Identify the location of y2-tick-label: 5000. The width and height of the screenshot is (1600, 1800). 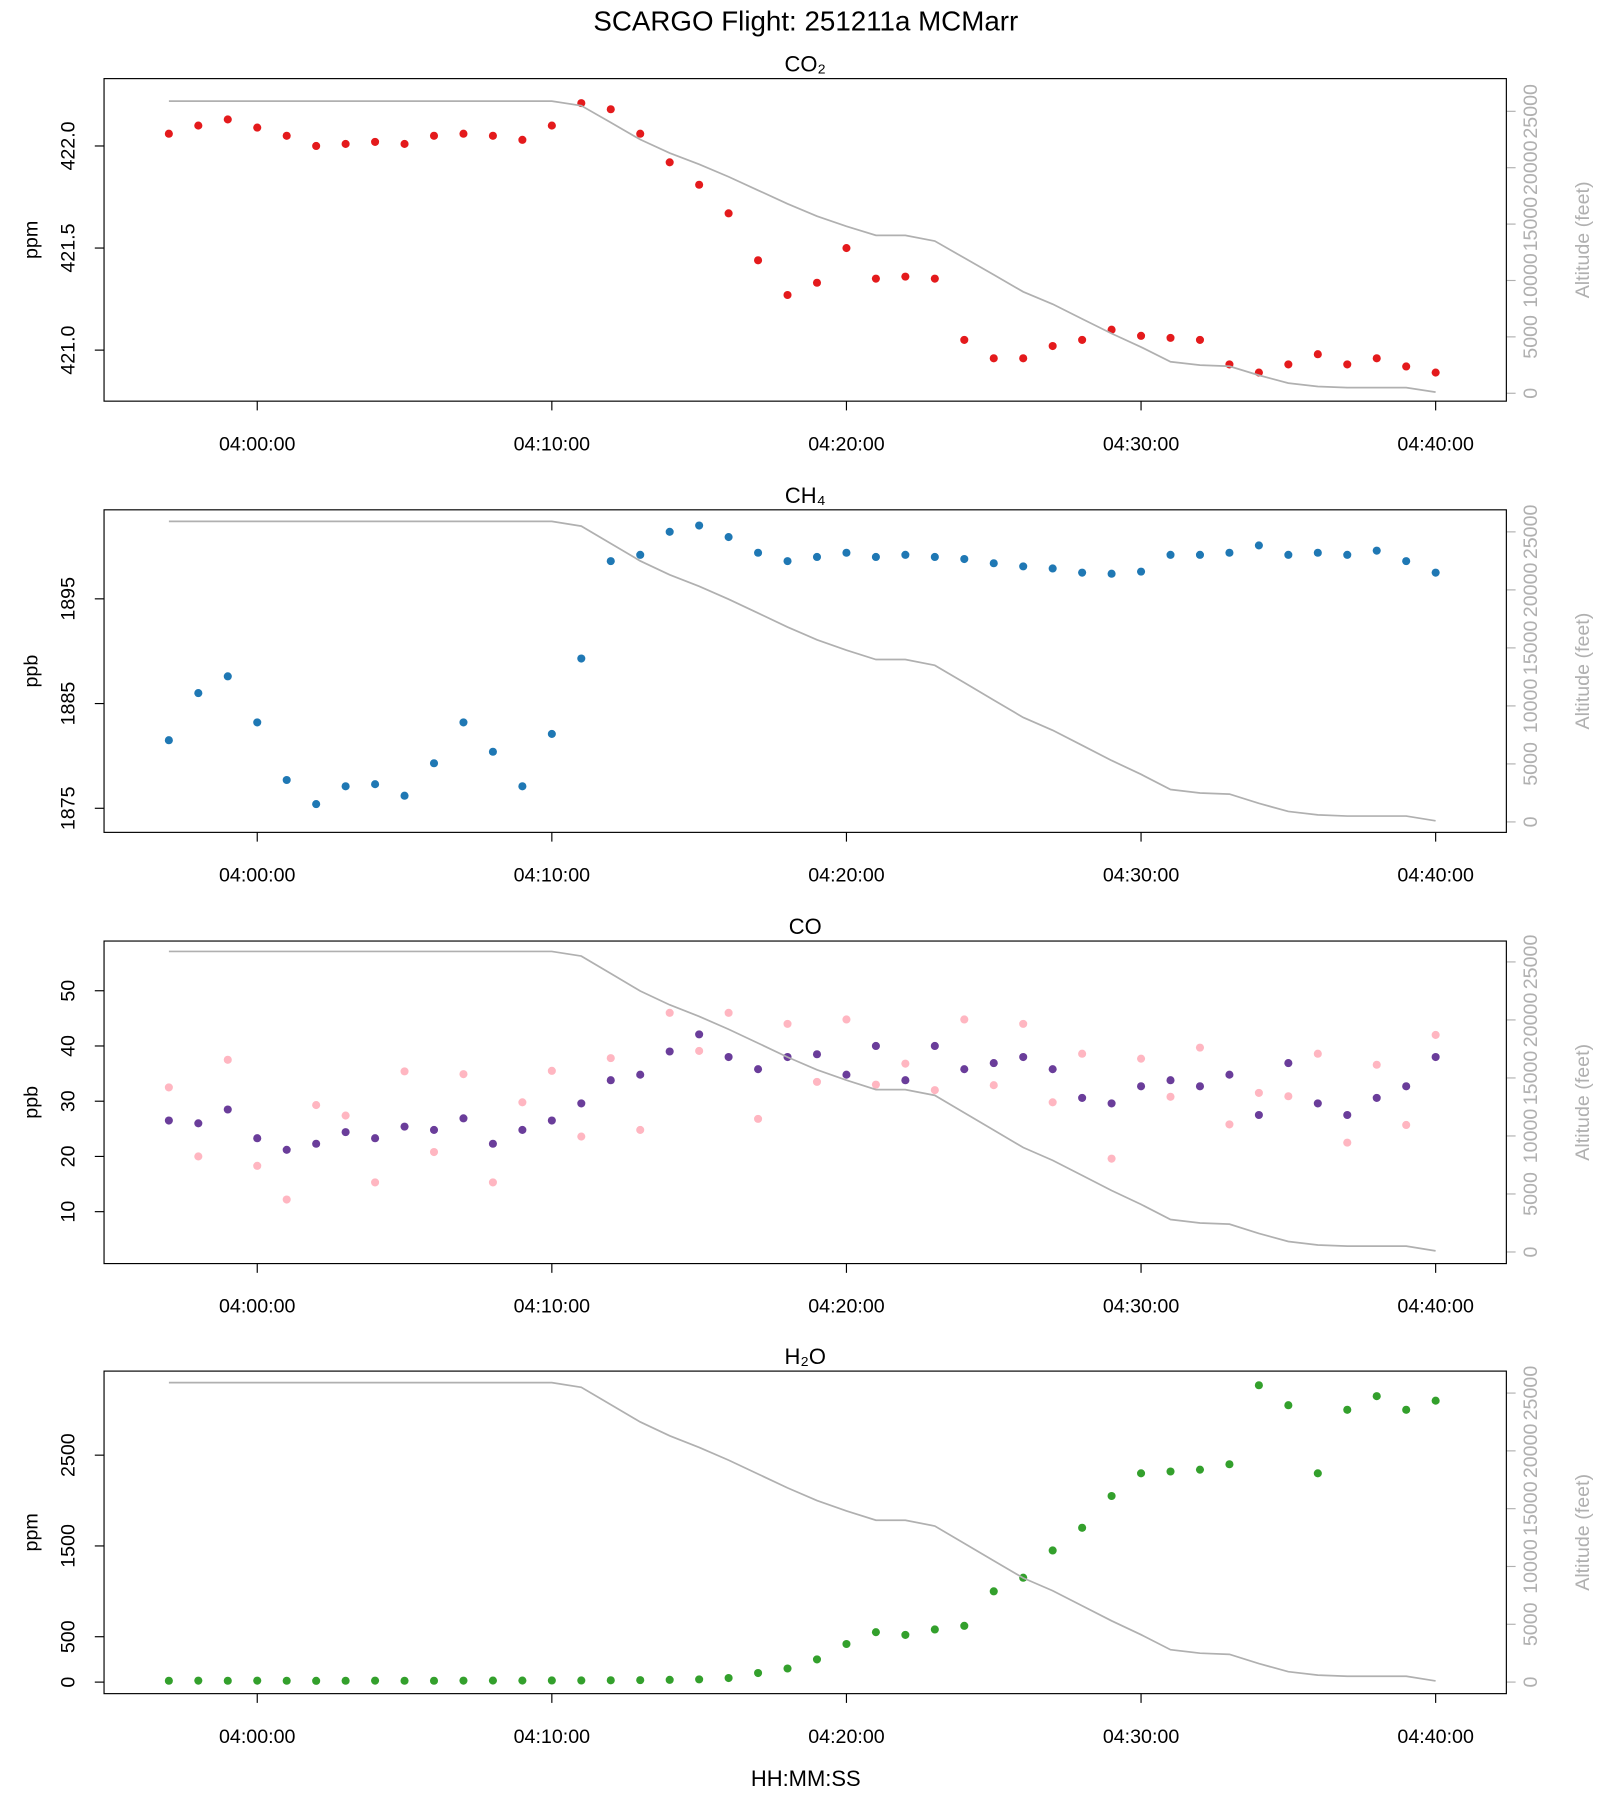
(1531, 1624).